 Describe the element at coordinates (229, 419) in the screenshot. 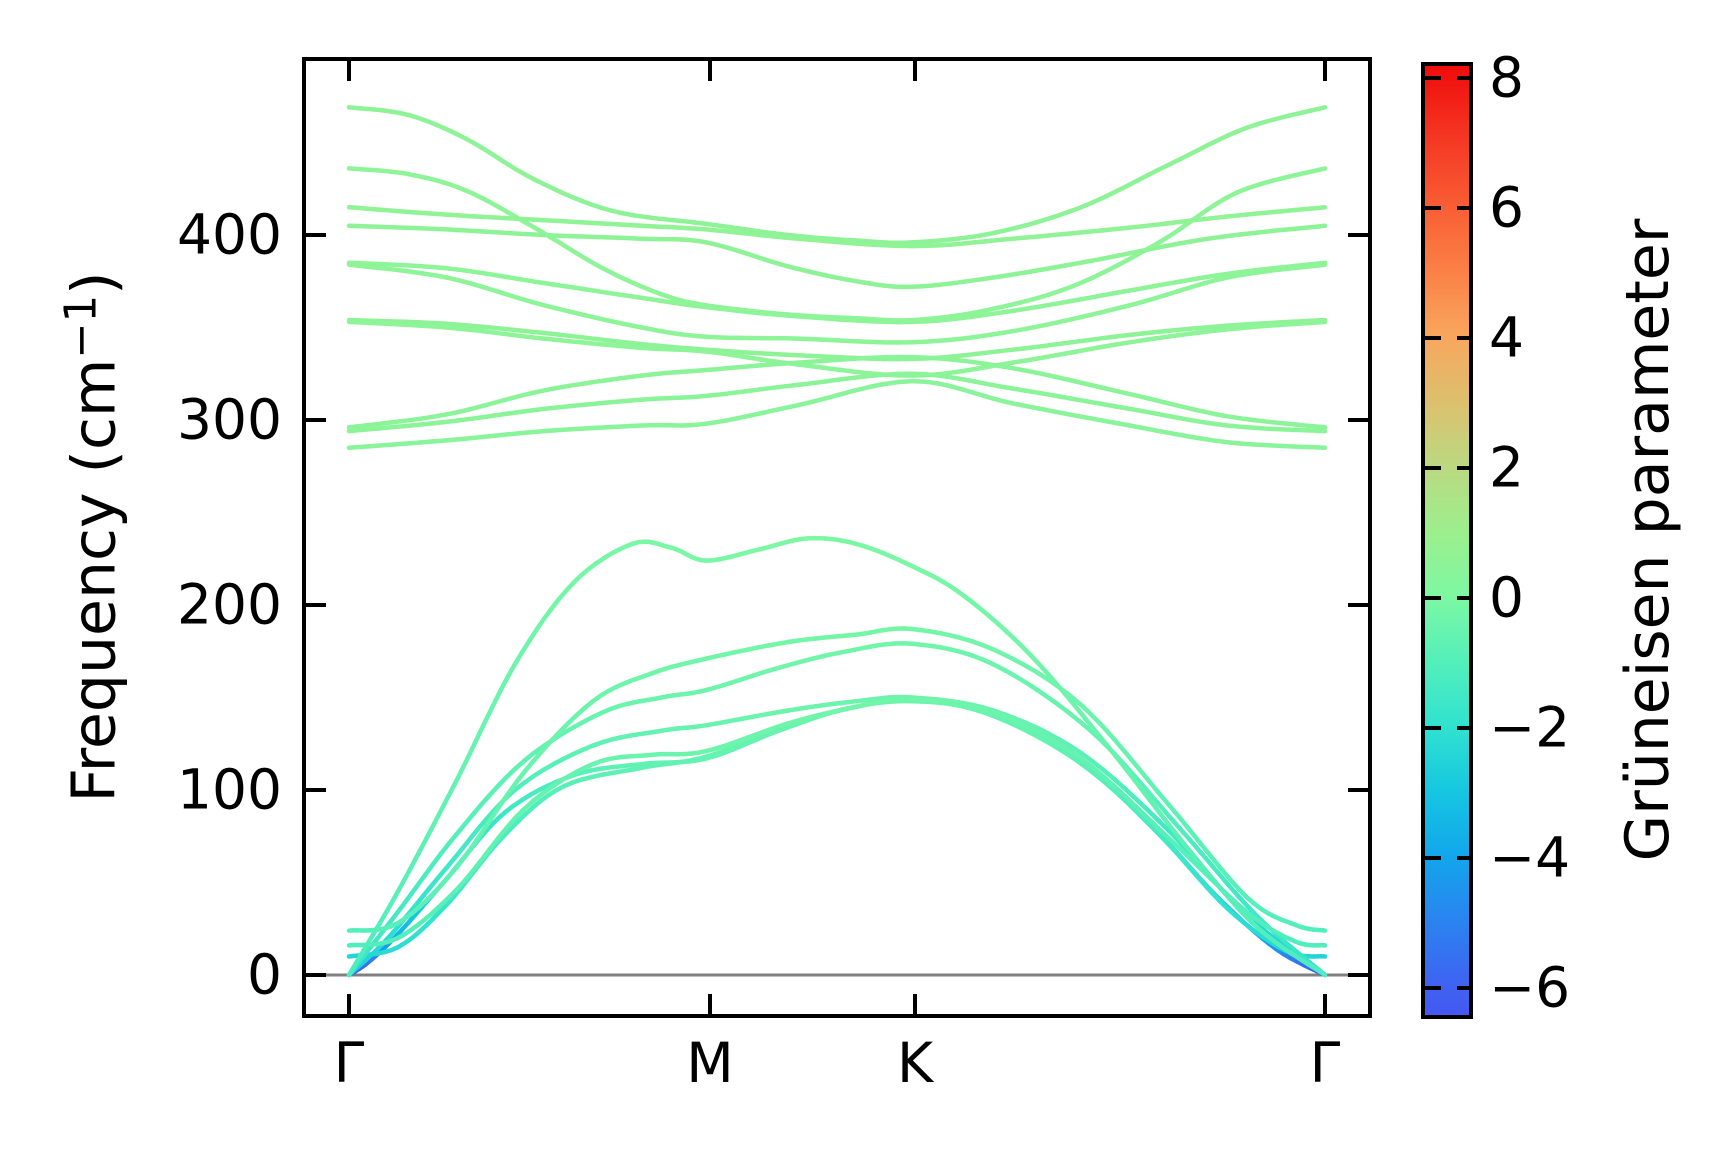

I see `ytick-label-300: 300` at that location.